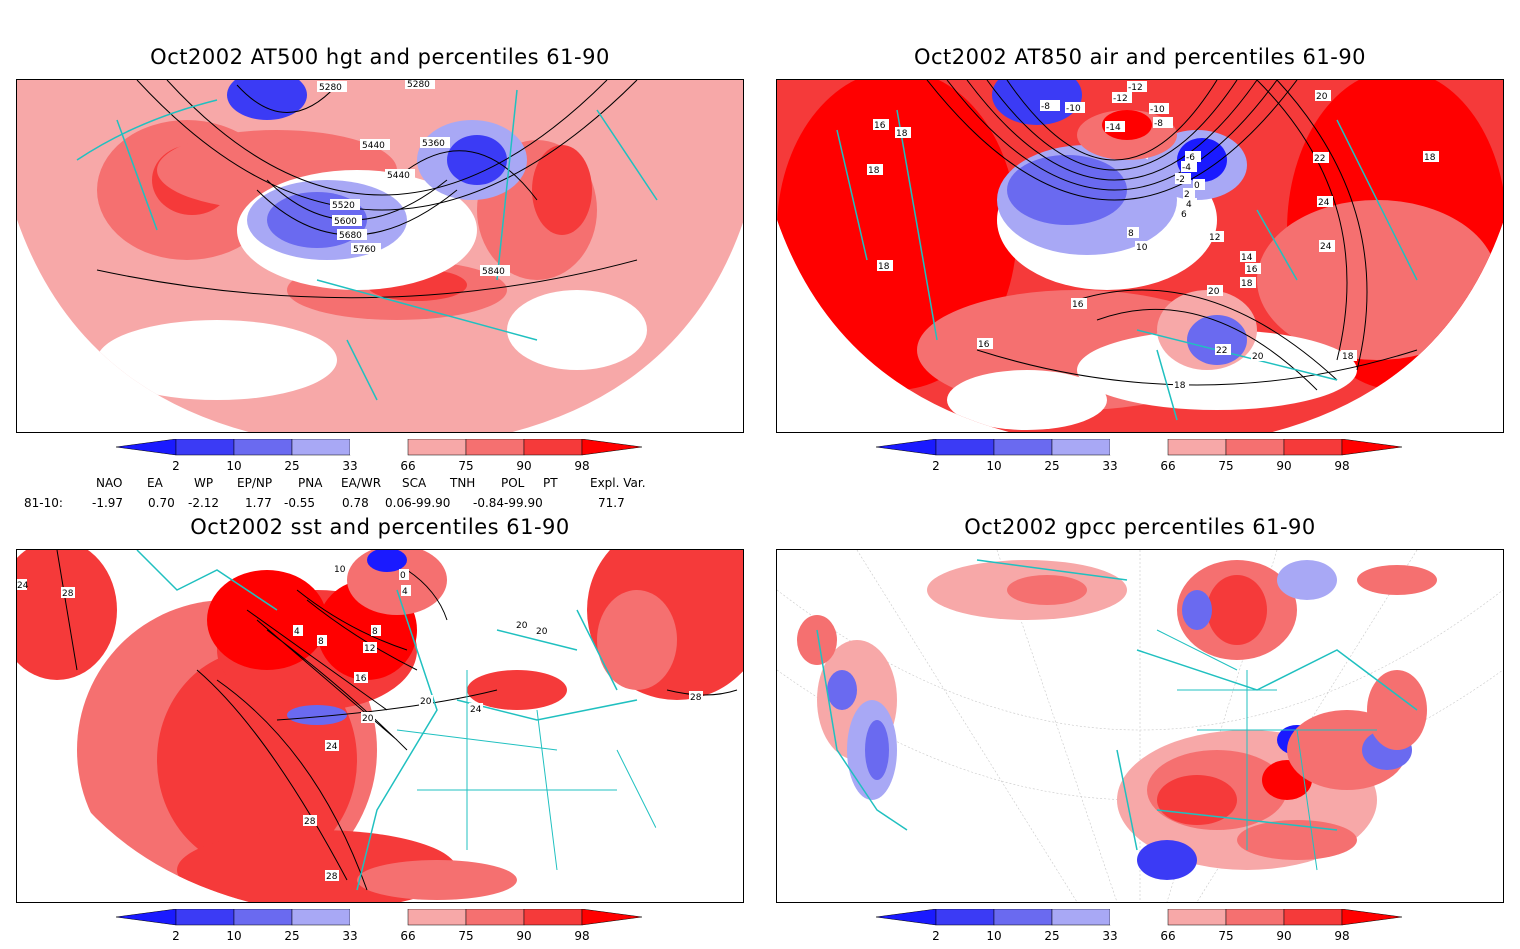  Describe the element at coordinates (204, 483) in the screenshot. I see `index-header: WP` at that location.